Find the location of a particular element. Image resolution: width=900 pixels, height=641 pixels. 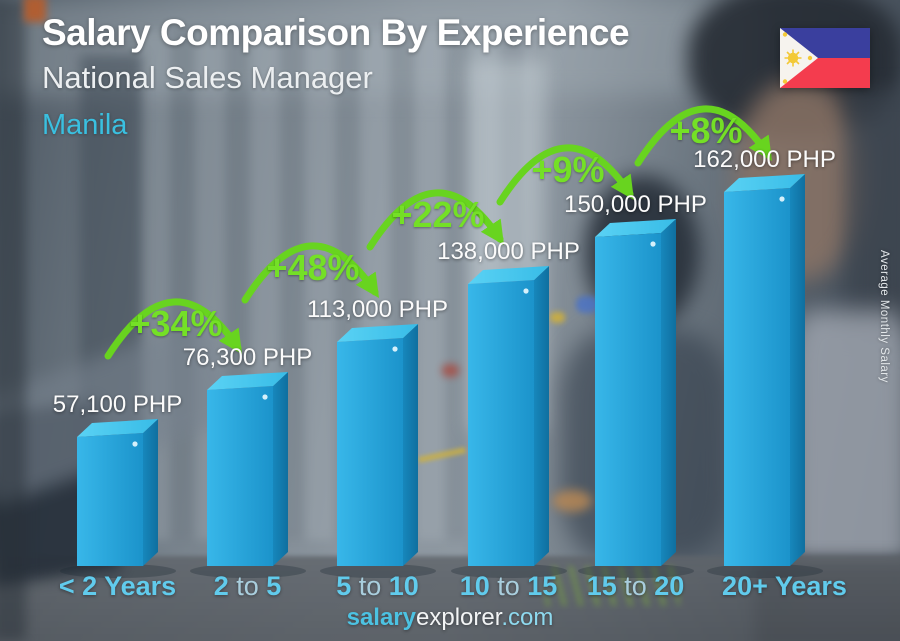

philippines-flag-icon is located at coordinates (825, 58).